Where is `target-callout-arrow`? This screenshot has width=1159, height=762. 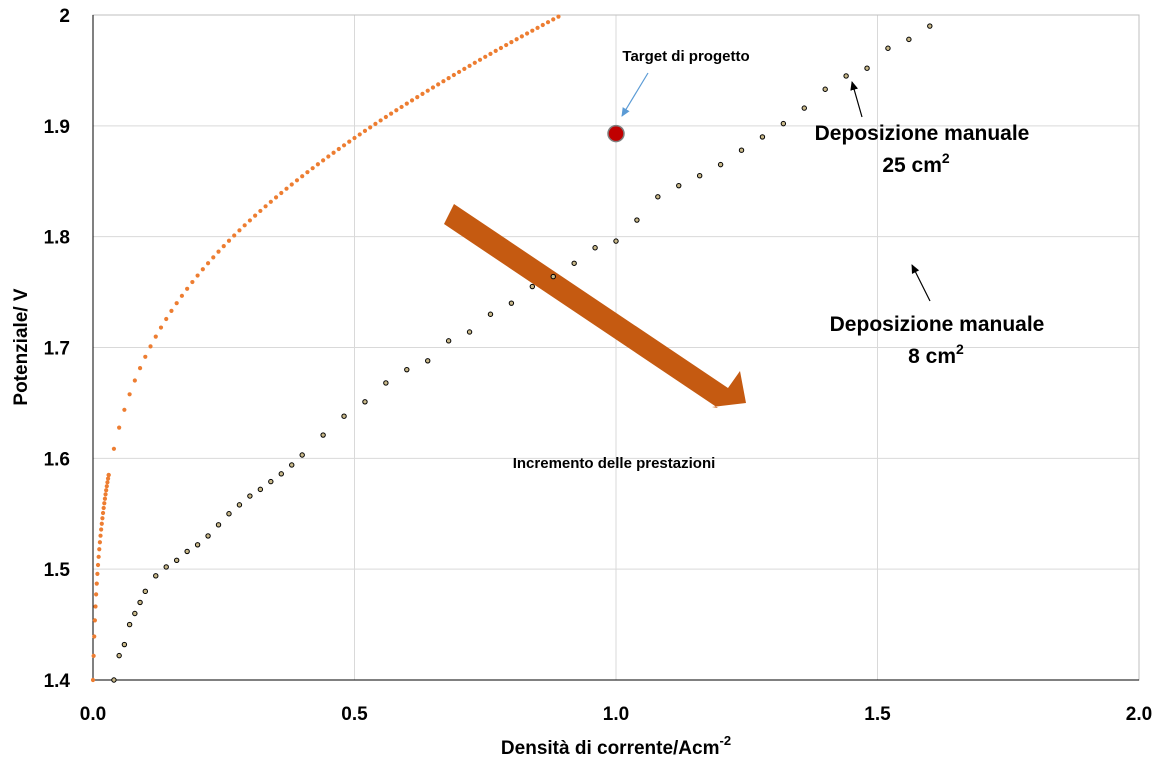
target-callout-arrow is located at coordinates (635, 94).